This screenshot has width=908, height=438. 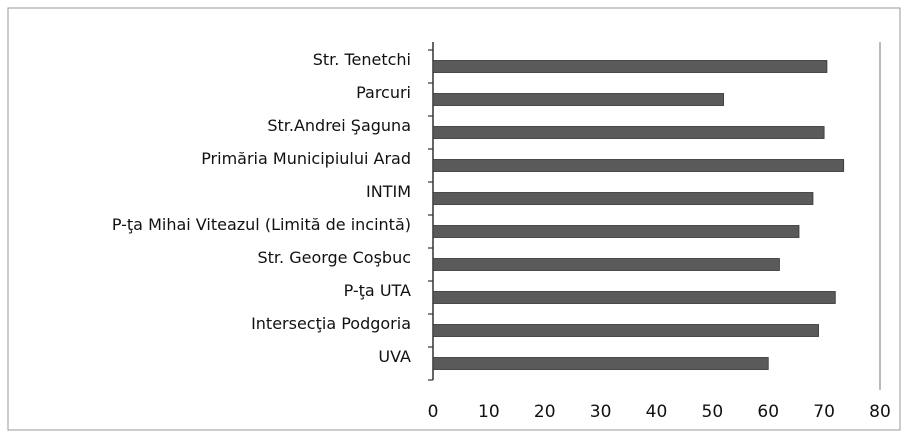 I want to click on y-tick-label: Intersecţia Podgoria, so click(x=331, y=323).